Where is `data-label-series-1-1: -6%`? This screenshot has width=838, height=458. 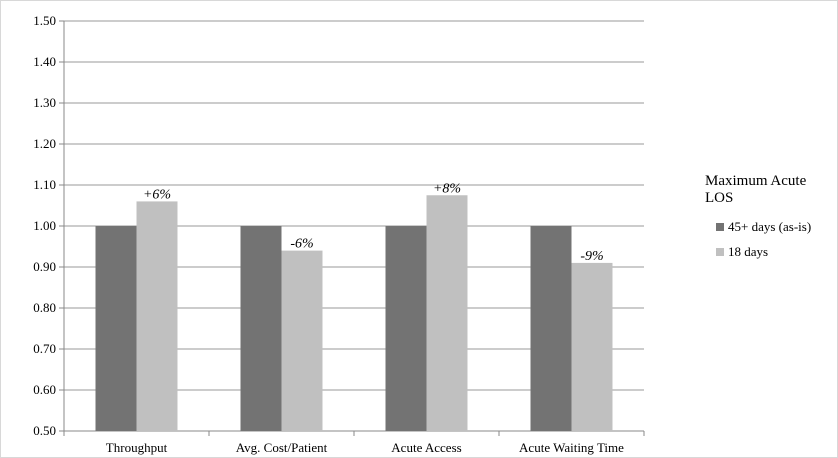
data-label-series-1-1: -6% is located at coordinates (301, 244).